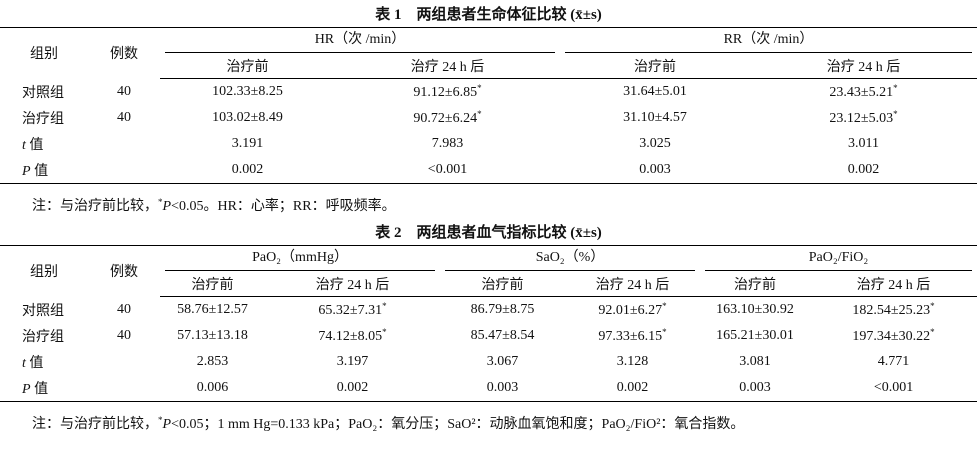  I want to click on cell: 58.76±12.57, so click(212, 309).